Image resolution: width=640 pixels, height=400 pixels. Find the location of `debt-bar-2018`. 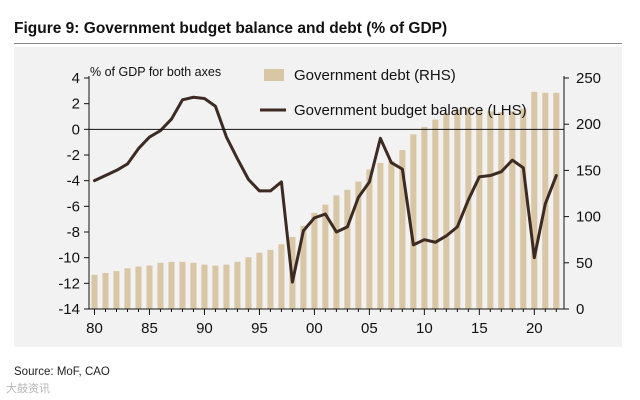

debt-bar-2018 is located at coordinates (512, 210).